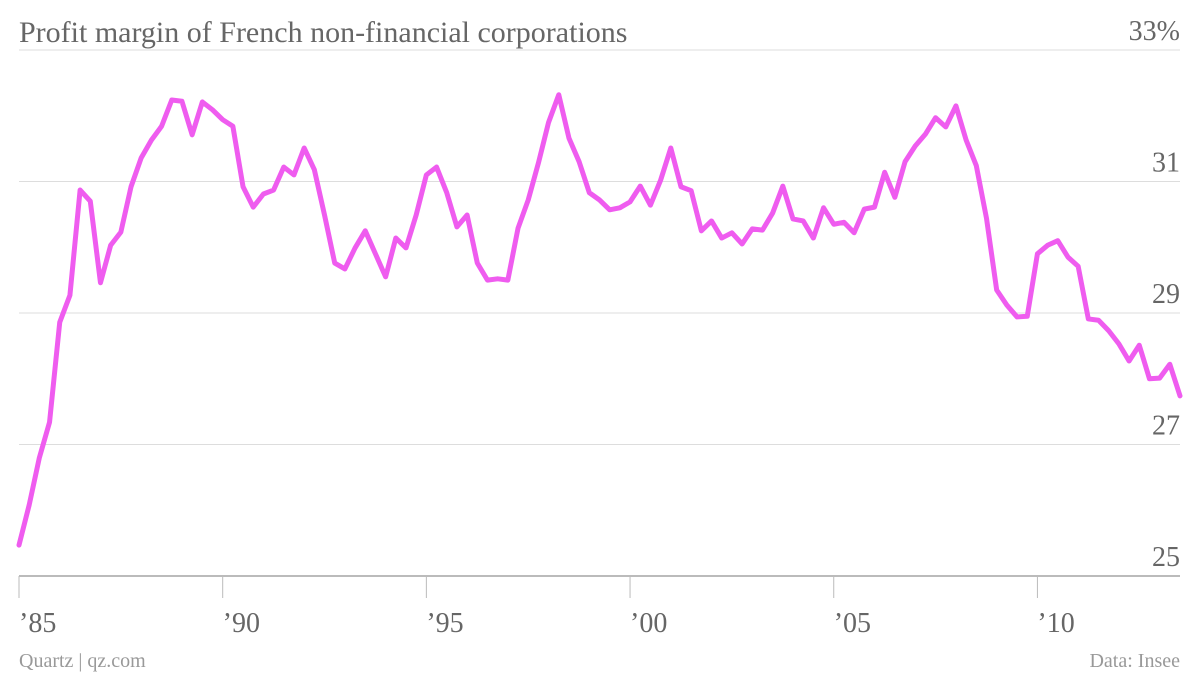 The height and width of the screenshot is (676, 1200). Describe the element at coordinates (648, 623) in the screenshot. I see `x-tick-label: ’00` at that location.